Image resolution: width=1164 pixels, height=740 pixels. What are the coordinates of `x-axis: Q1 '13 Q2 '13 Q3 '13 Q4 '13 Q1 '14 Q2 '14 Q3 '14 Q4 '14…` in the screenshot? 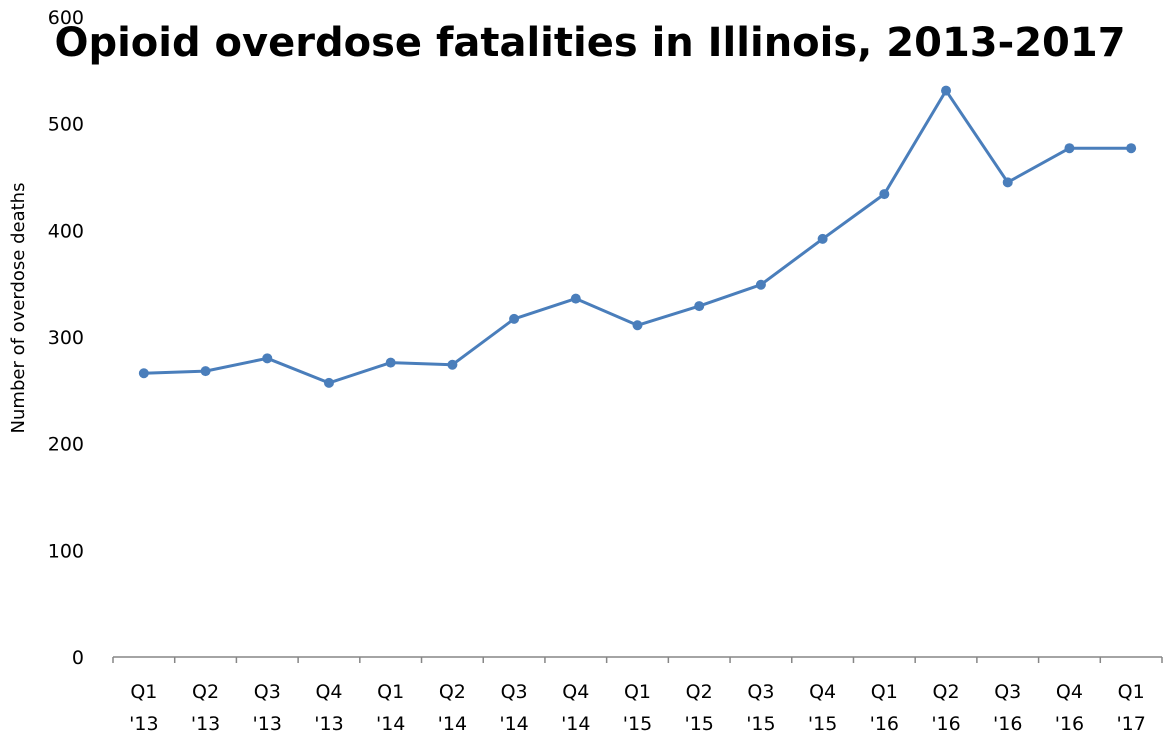 It's located at (637, 695).